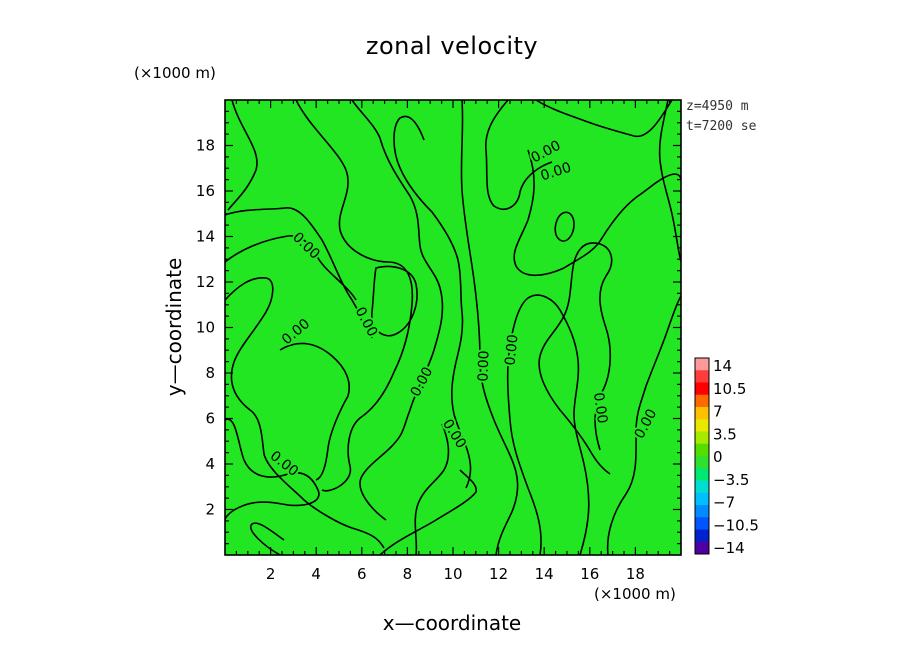  Describe the element at coordinates (717, 106) in the screenshot. I see `annotation-z: z=4950 m` at that location.